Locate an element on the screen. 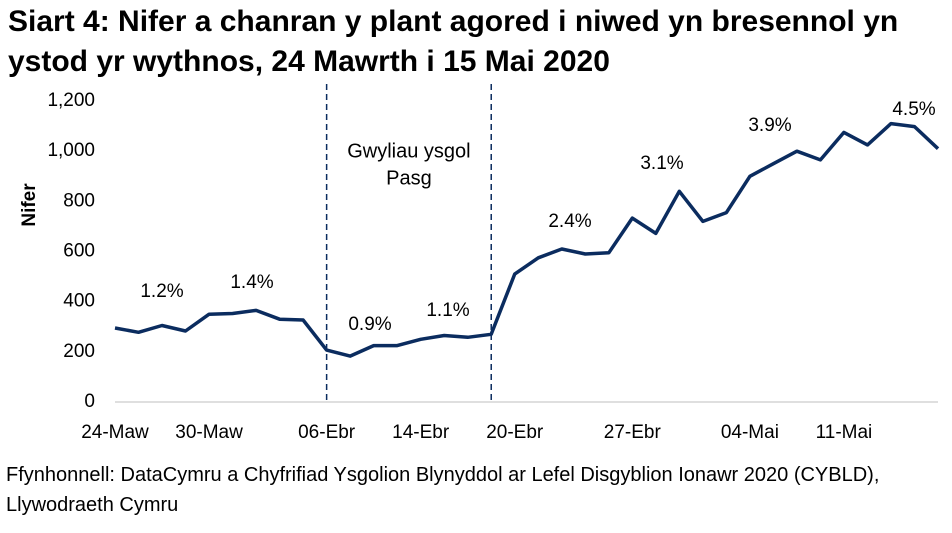 The image size is (952, 533). y-tick-label: 0 is located at coordinates (89, 401).